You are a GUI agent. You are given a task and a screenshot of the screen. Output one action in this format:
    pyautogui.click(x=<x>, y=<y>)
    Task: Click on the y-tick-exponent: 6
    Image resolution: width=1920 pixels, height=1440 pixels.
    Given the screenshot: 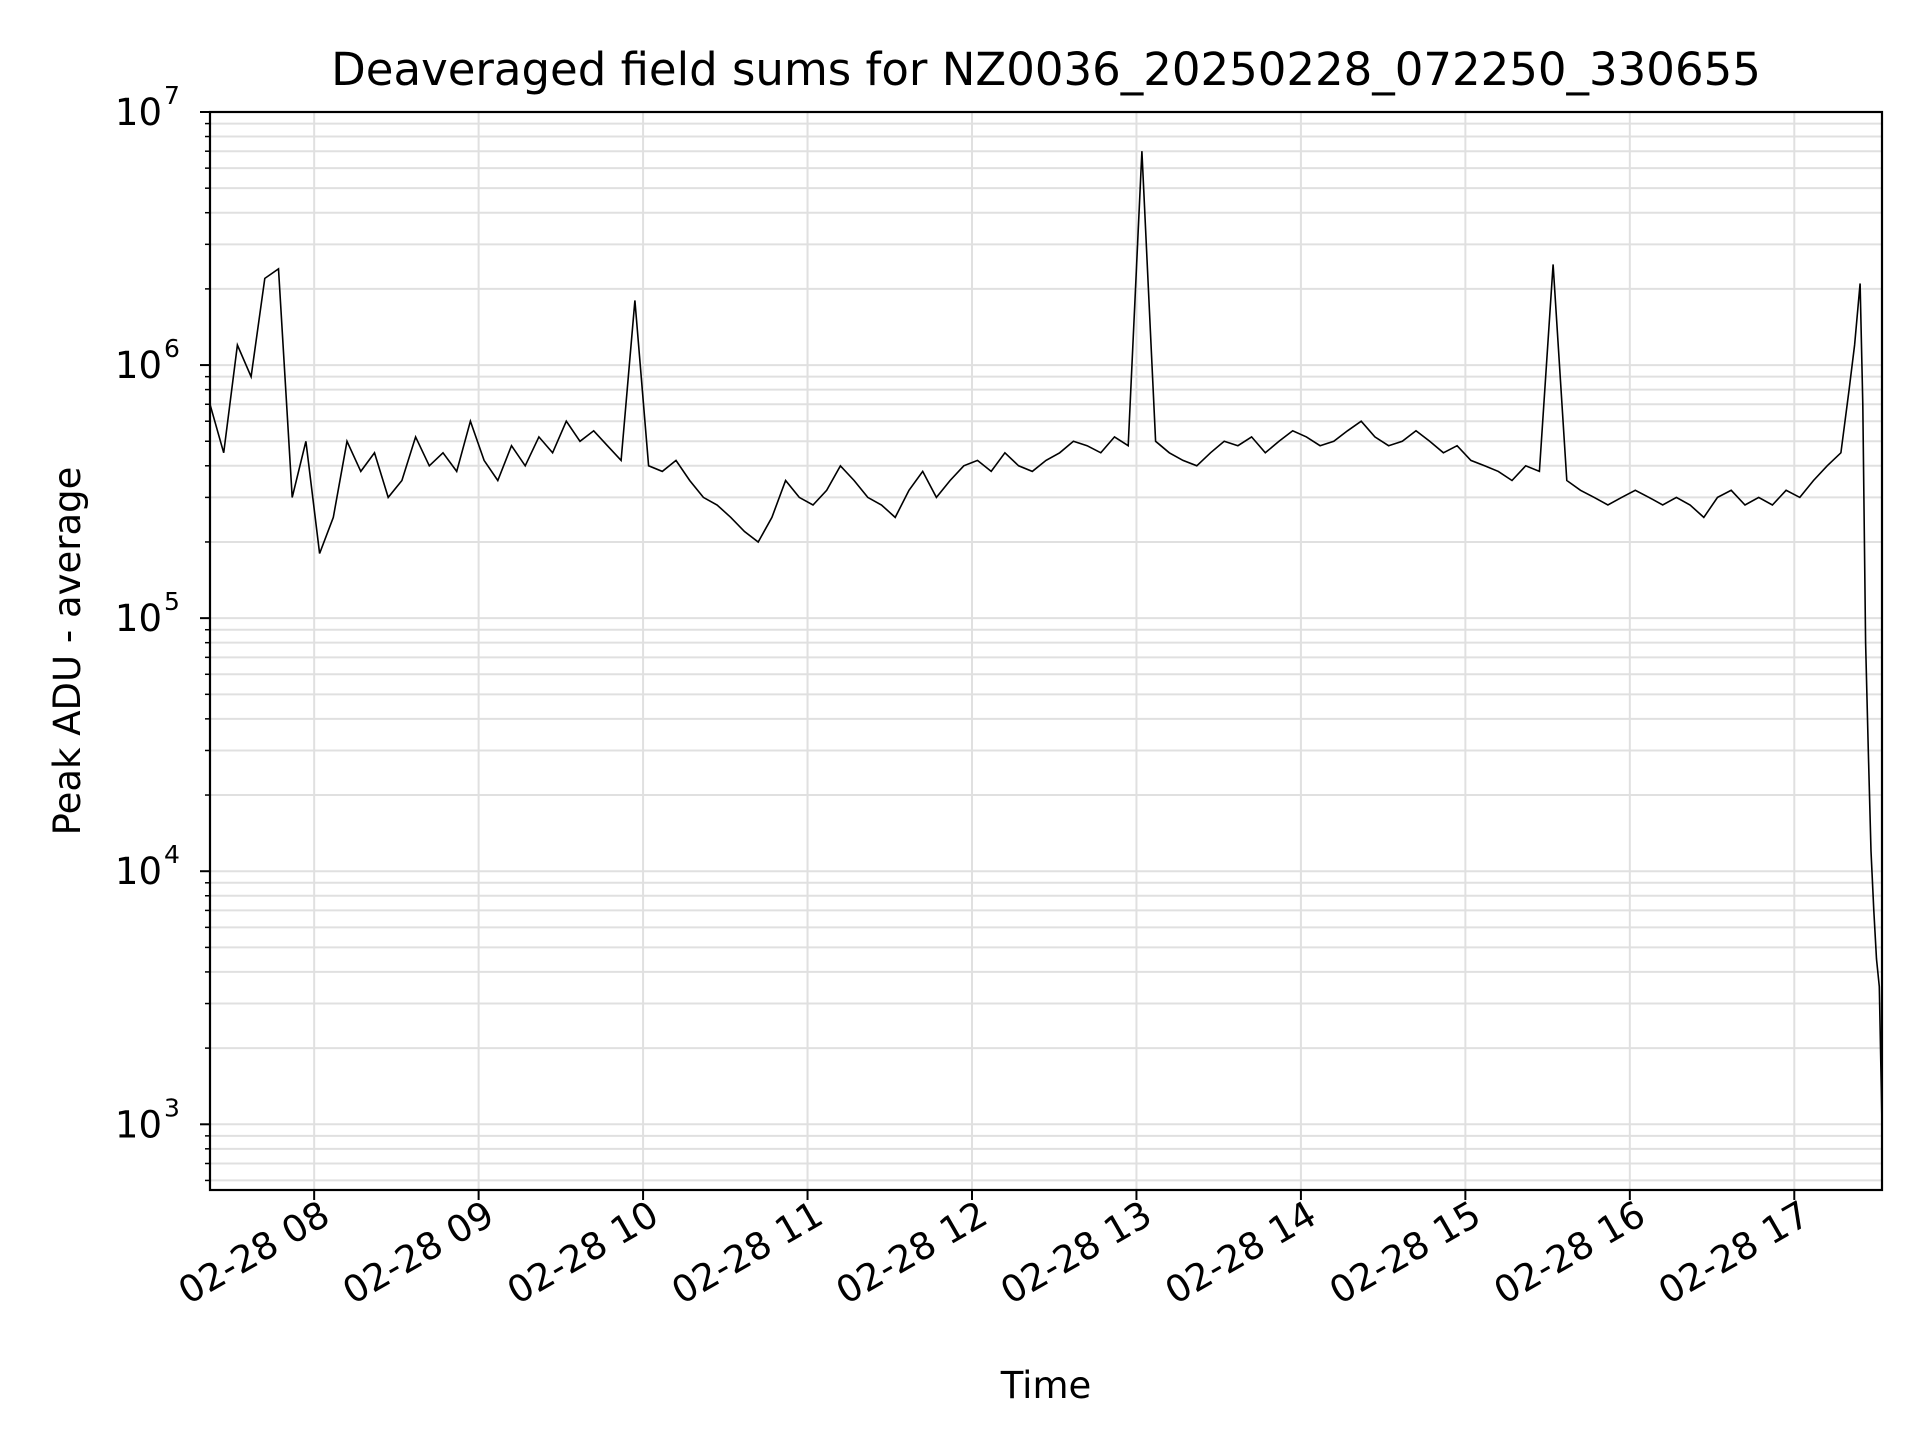 What is the action you would take?
    pyautogui.click(x=172, y=348)
    